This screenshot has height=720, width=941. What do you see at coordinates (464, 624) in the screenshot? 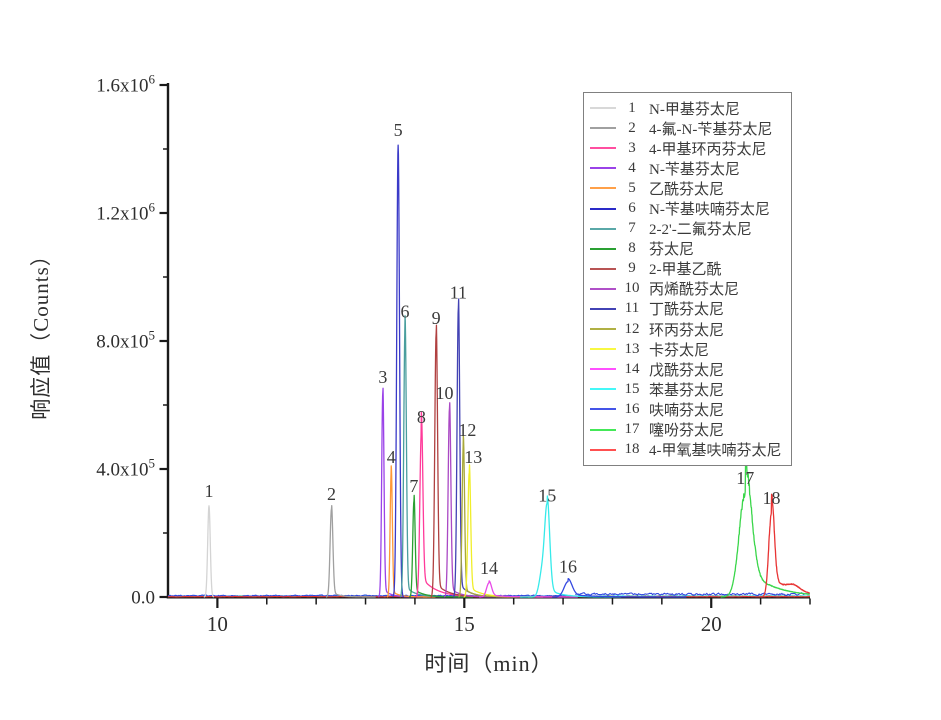
I see `x-tick-label: 15` at bounding box center [464, 624].